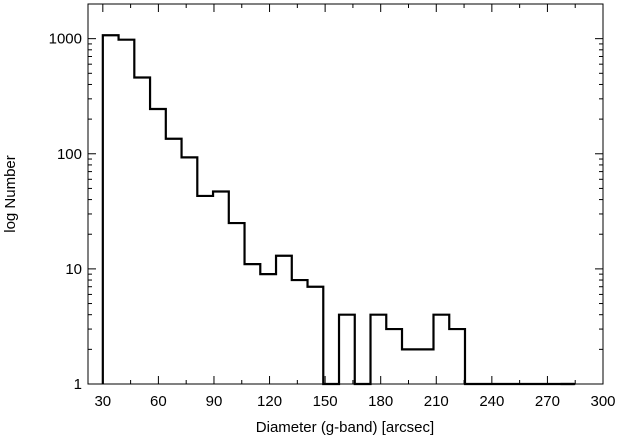 This screenshot has width=620, height=440. I want to click on y-tick-label: 100, so click(69, 154).